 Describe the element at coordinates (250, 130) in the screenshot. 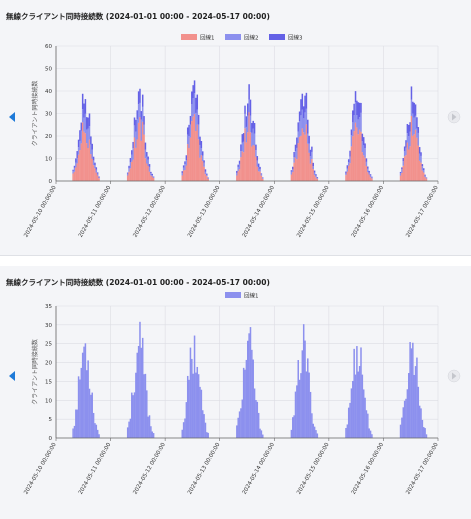

I see `bars-group` at that location.